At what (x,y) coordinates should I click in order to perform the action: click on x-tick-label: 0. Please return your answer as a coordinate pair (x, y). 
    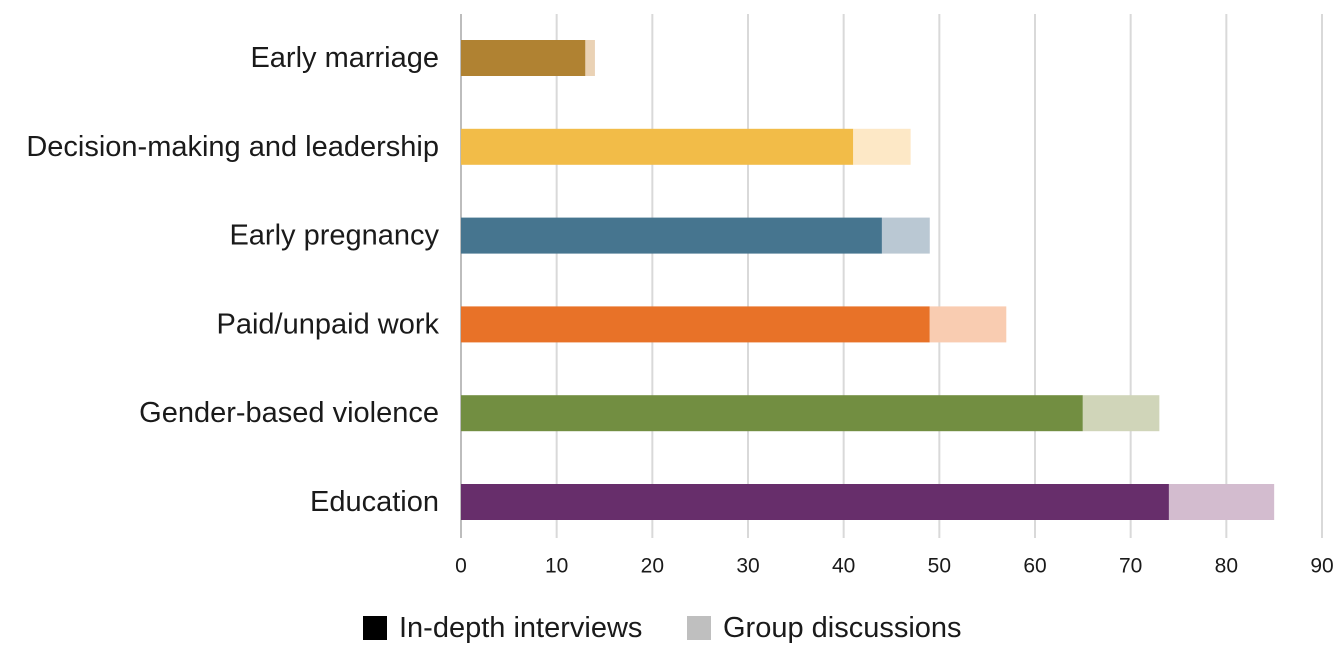
    Looking at the image, I should click on (461, 566).